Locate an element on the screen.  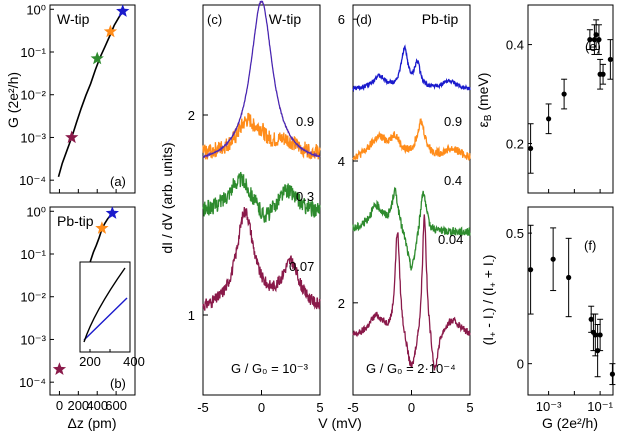
panel-d-curve-label-3: 0.04 is located at coordinates (450, 239).